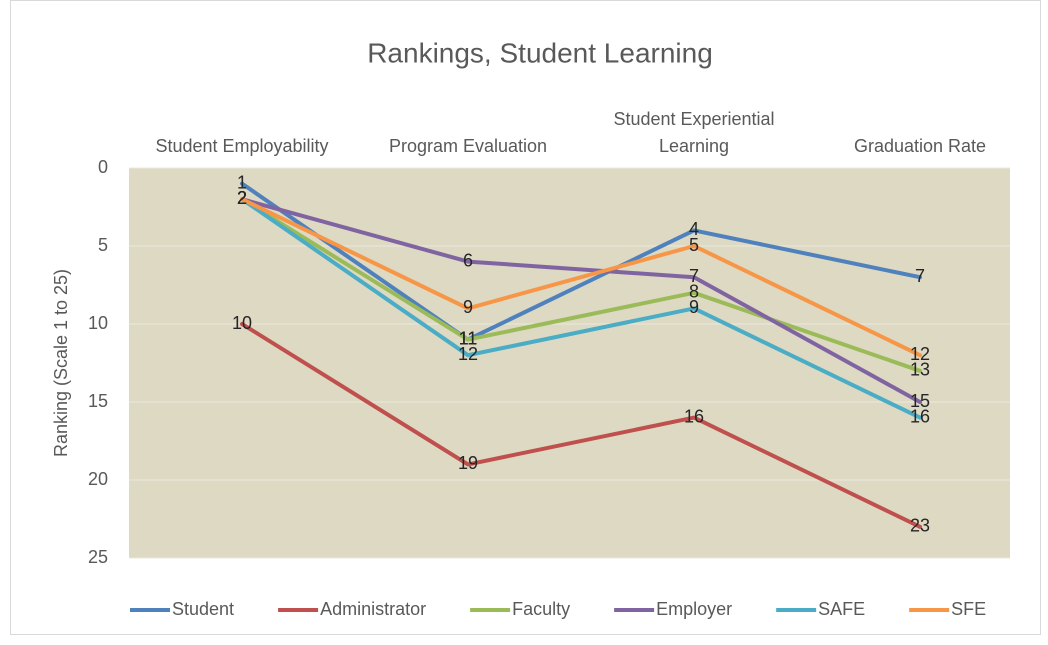  I want to click on x-tick-label: Student Experiential Learning, so click(694, 132).